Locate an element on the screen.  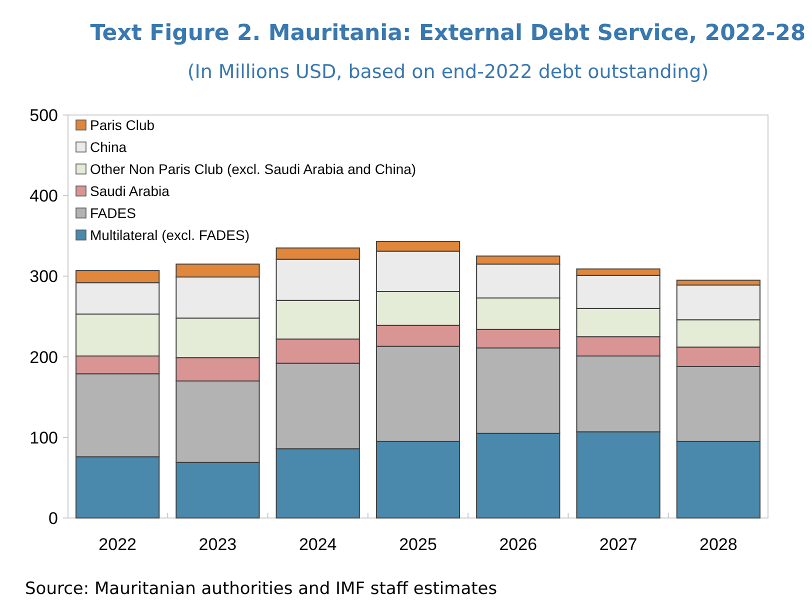
x-tick-label: 2025 is located at coordinates (418, 544).